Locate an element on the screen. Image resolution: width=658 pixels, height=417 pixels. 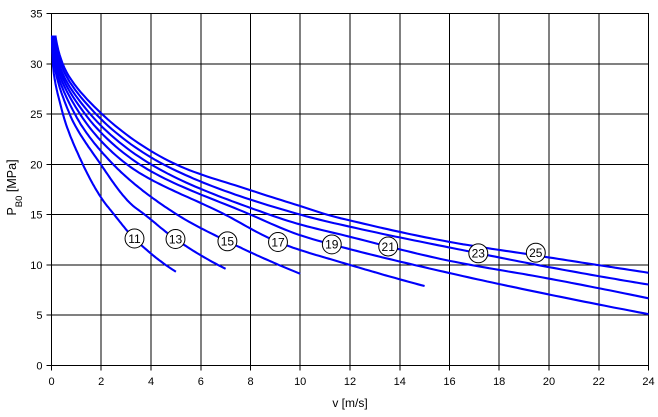
svg-text: 24 is located at coordinates (648, 382).